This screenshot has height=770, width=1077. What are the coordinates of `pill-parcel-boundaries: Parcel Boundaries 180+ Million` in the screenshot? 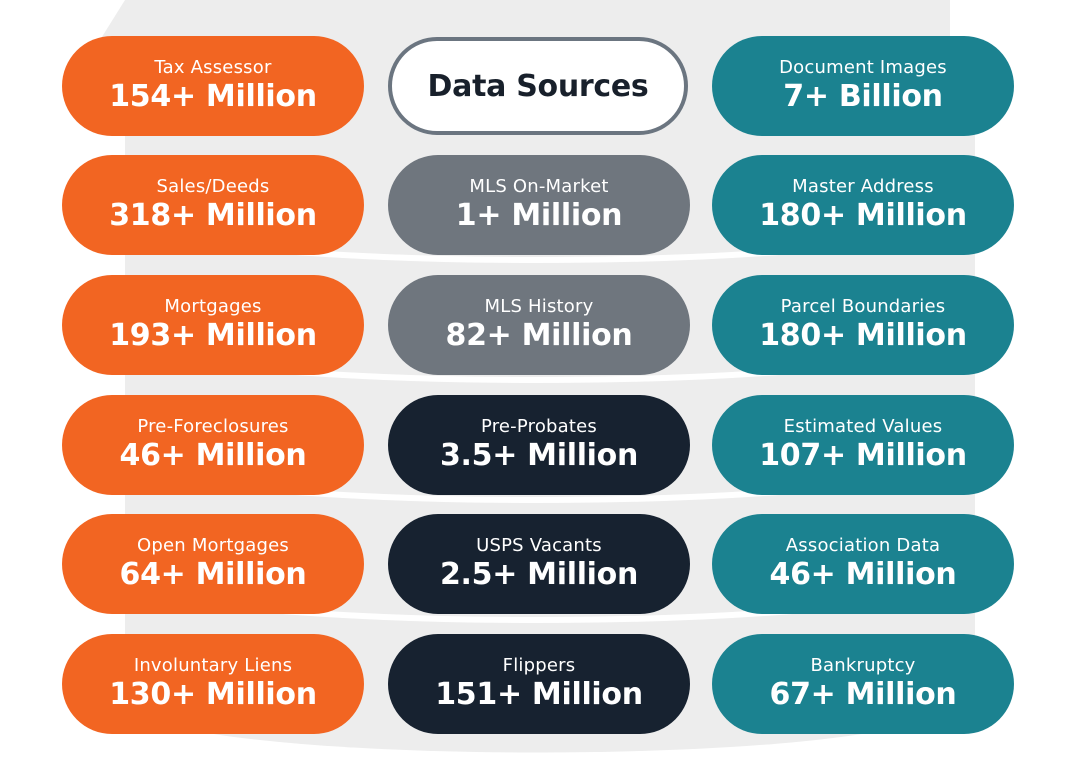 It's located at (863, 325).